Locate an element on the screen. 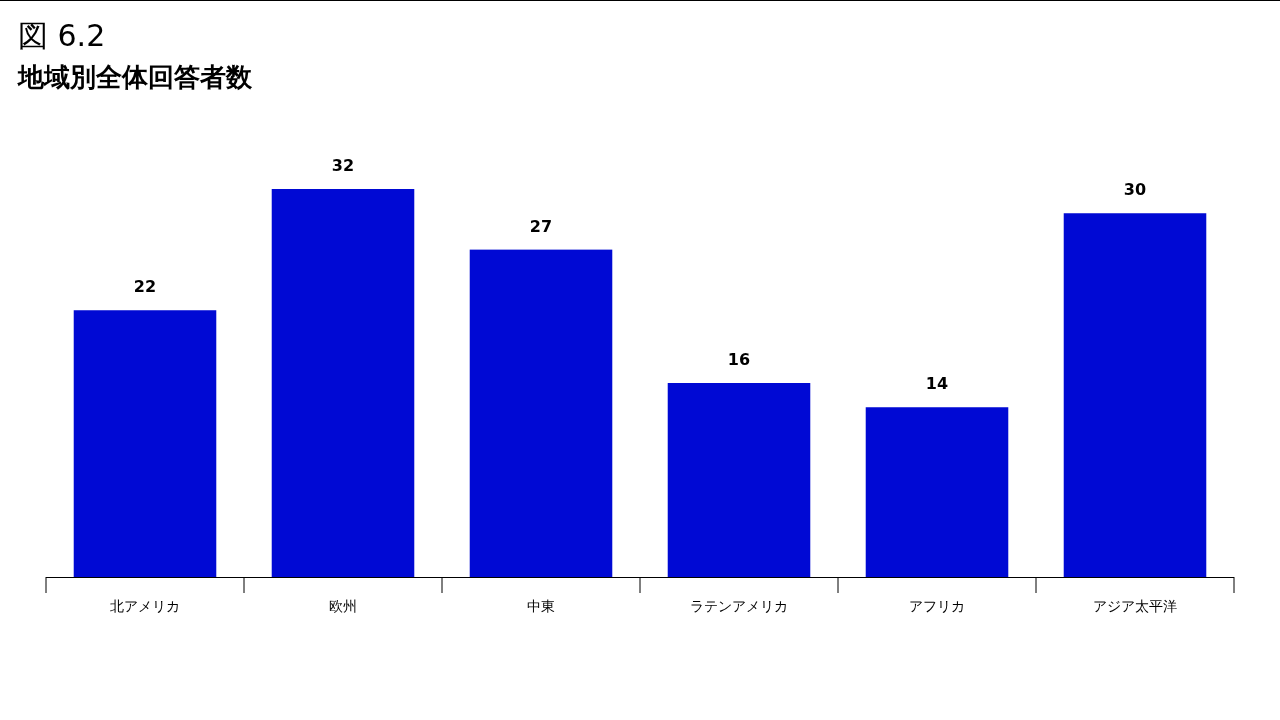 The height and width of the screenshot is (720, 1280). data-label: 30 is located at coordinates (1135, 190).